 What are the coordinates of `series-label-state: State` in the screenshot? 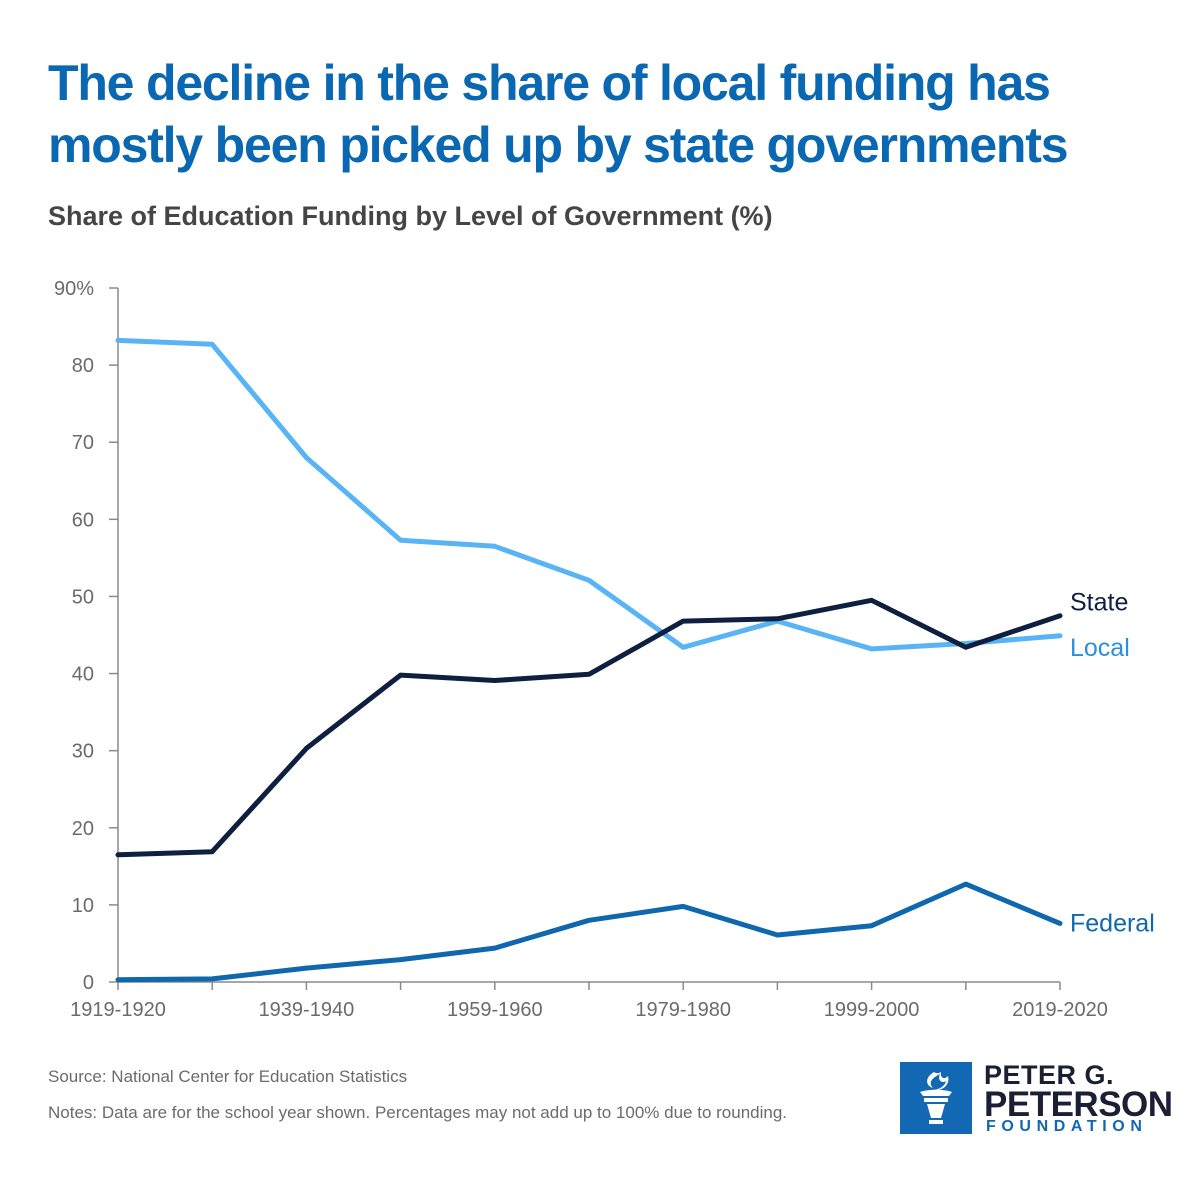 It's located at (1099, 603).